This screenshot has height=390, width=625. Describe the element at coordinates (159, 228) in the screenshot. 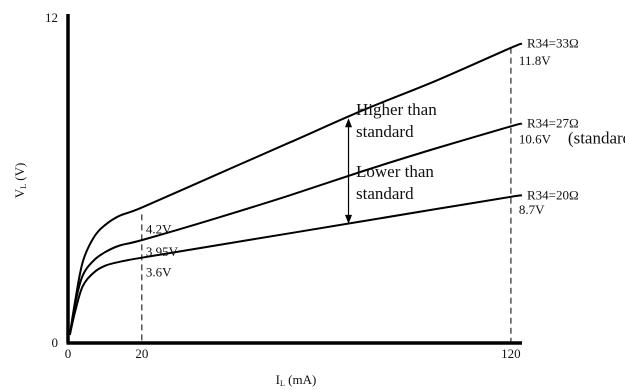

I see `value-label-20: 4.2V` at that location.